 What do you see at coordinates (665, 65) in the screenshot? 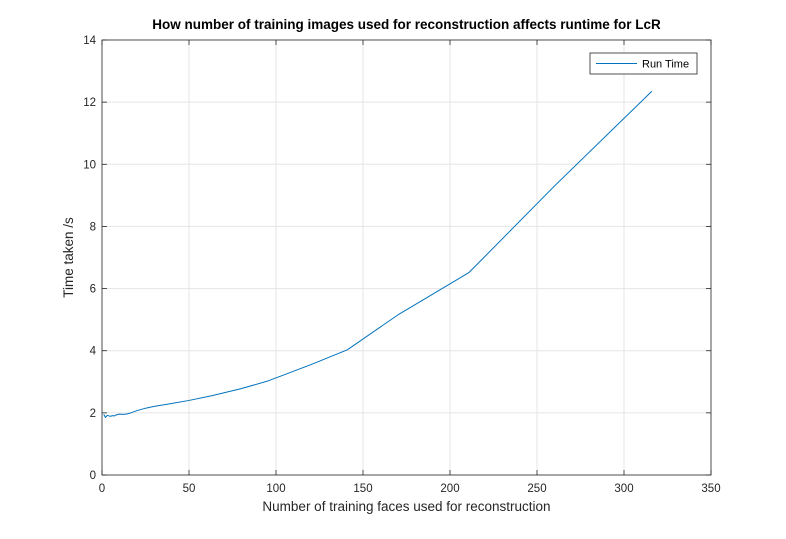
I see `legend-label-run-time: Run Time` at bounding box center [665, 65].